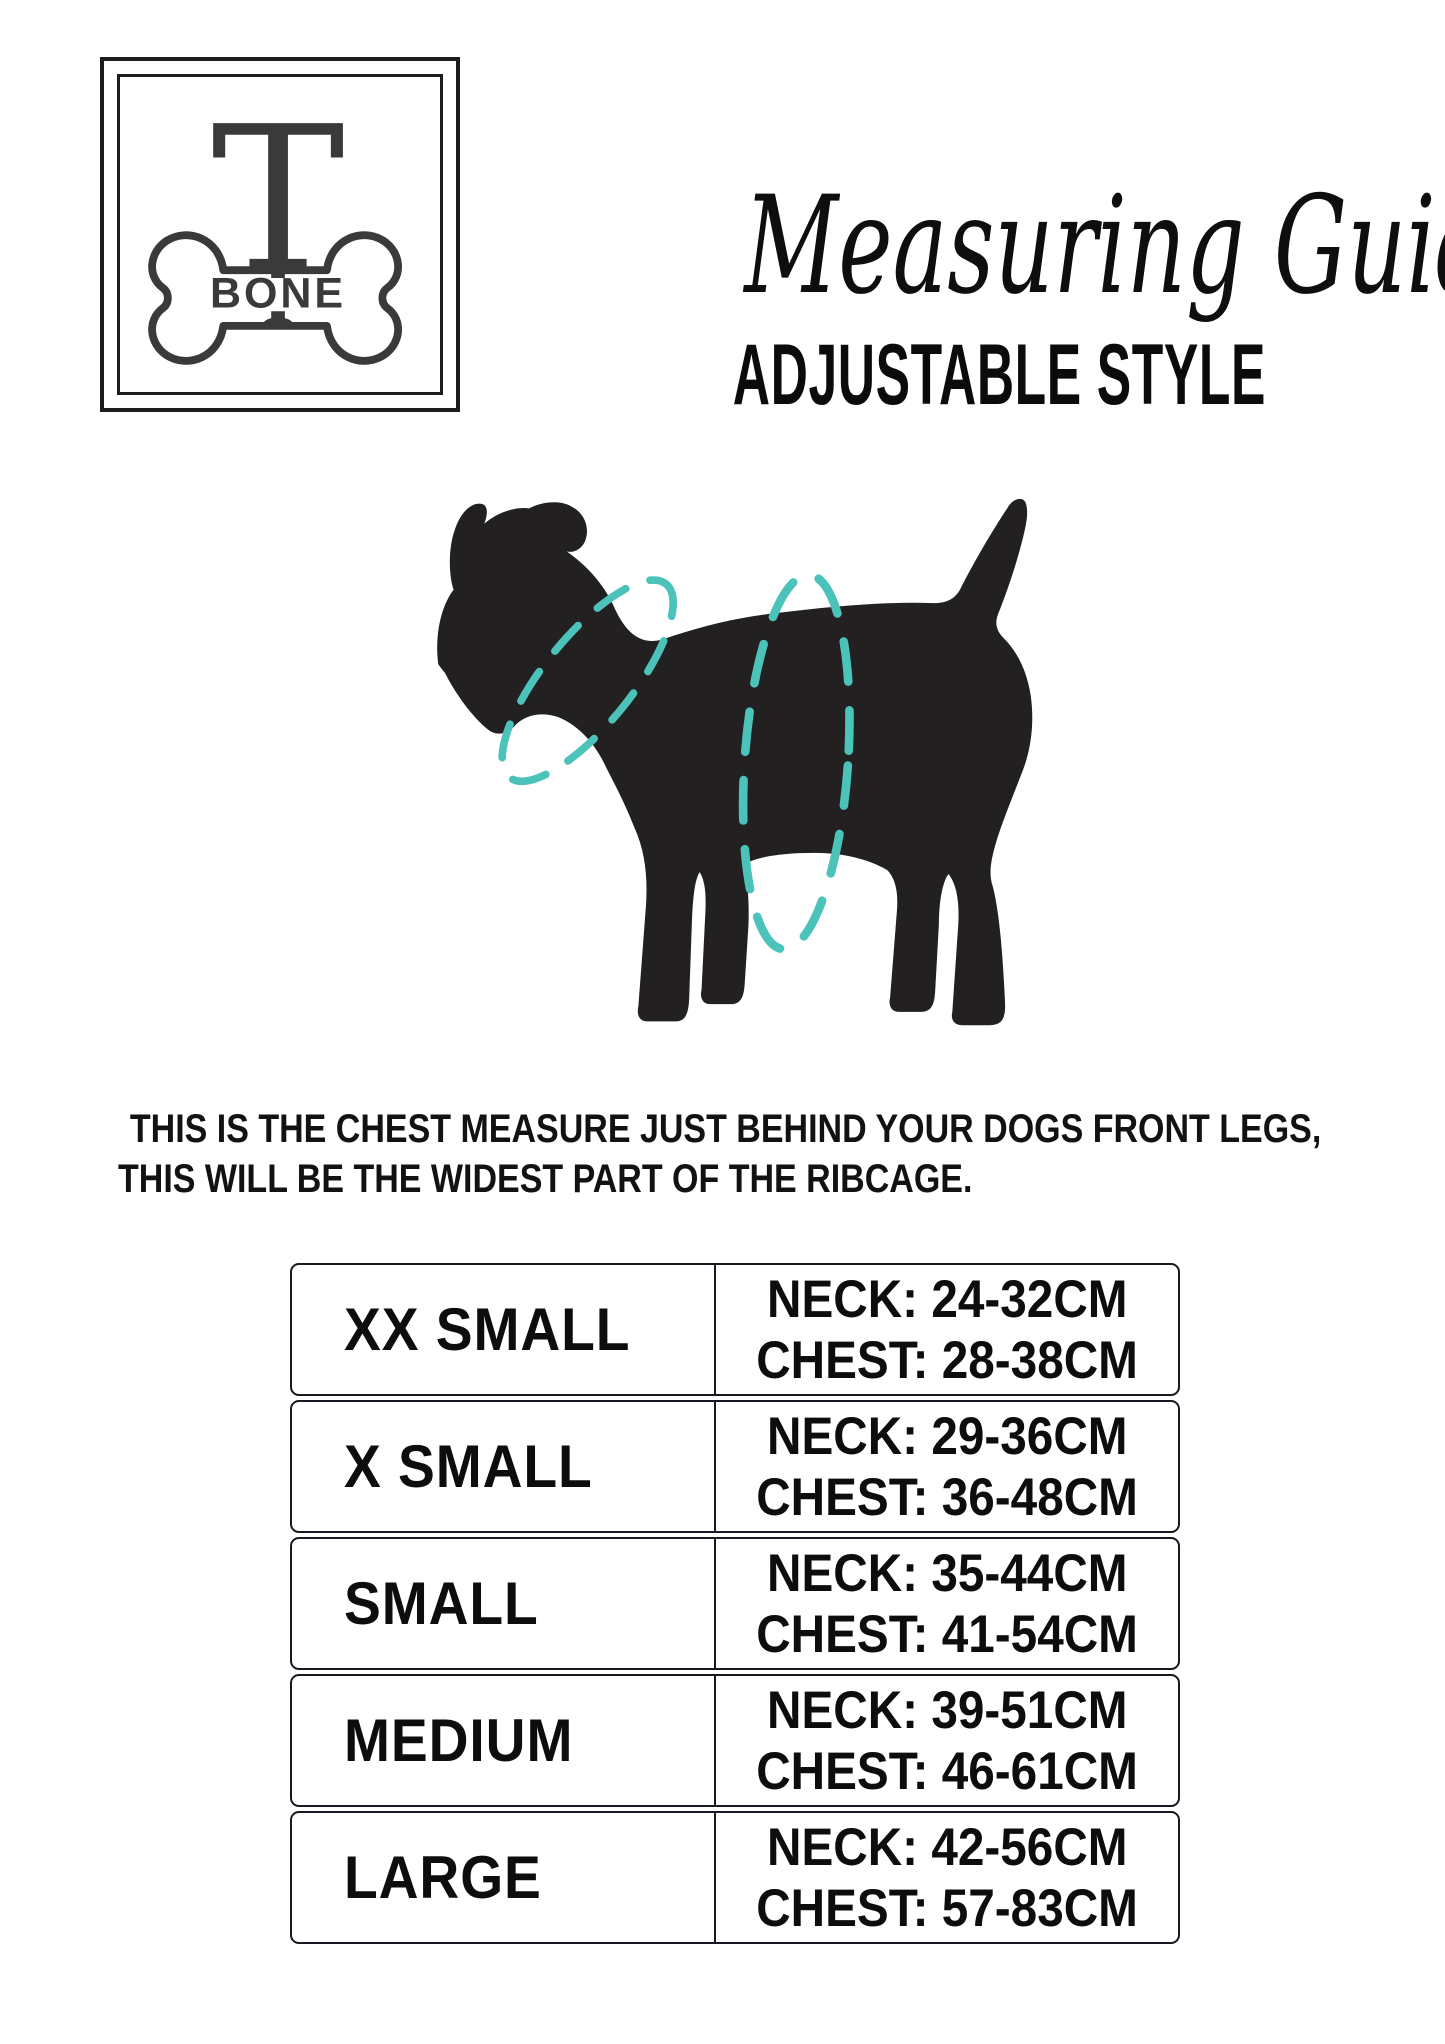  Describe the element at coordinates (947, 1710) in the screenshot. I see `neck-range: NECK: 39-51CM` at that location.